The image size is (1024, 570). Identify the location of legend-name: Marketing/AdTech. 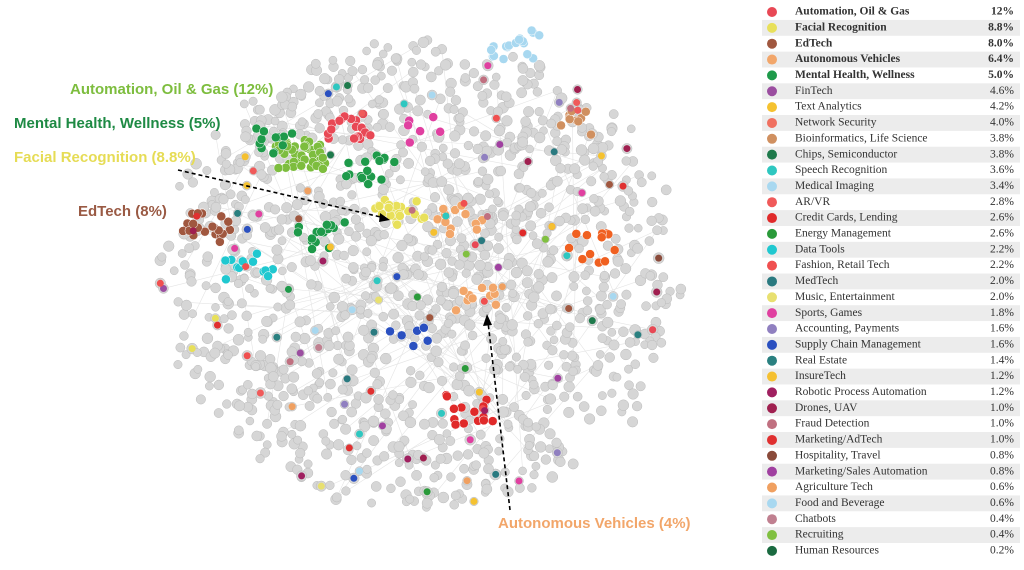
(839, 440).